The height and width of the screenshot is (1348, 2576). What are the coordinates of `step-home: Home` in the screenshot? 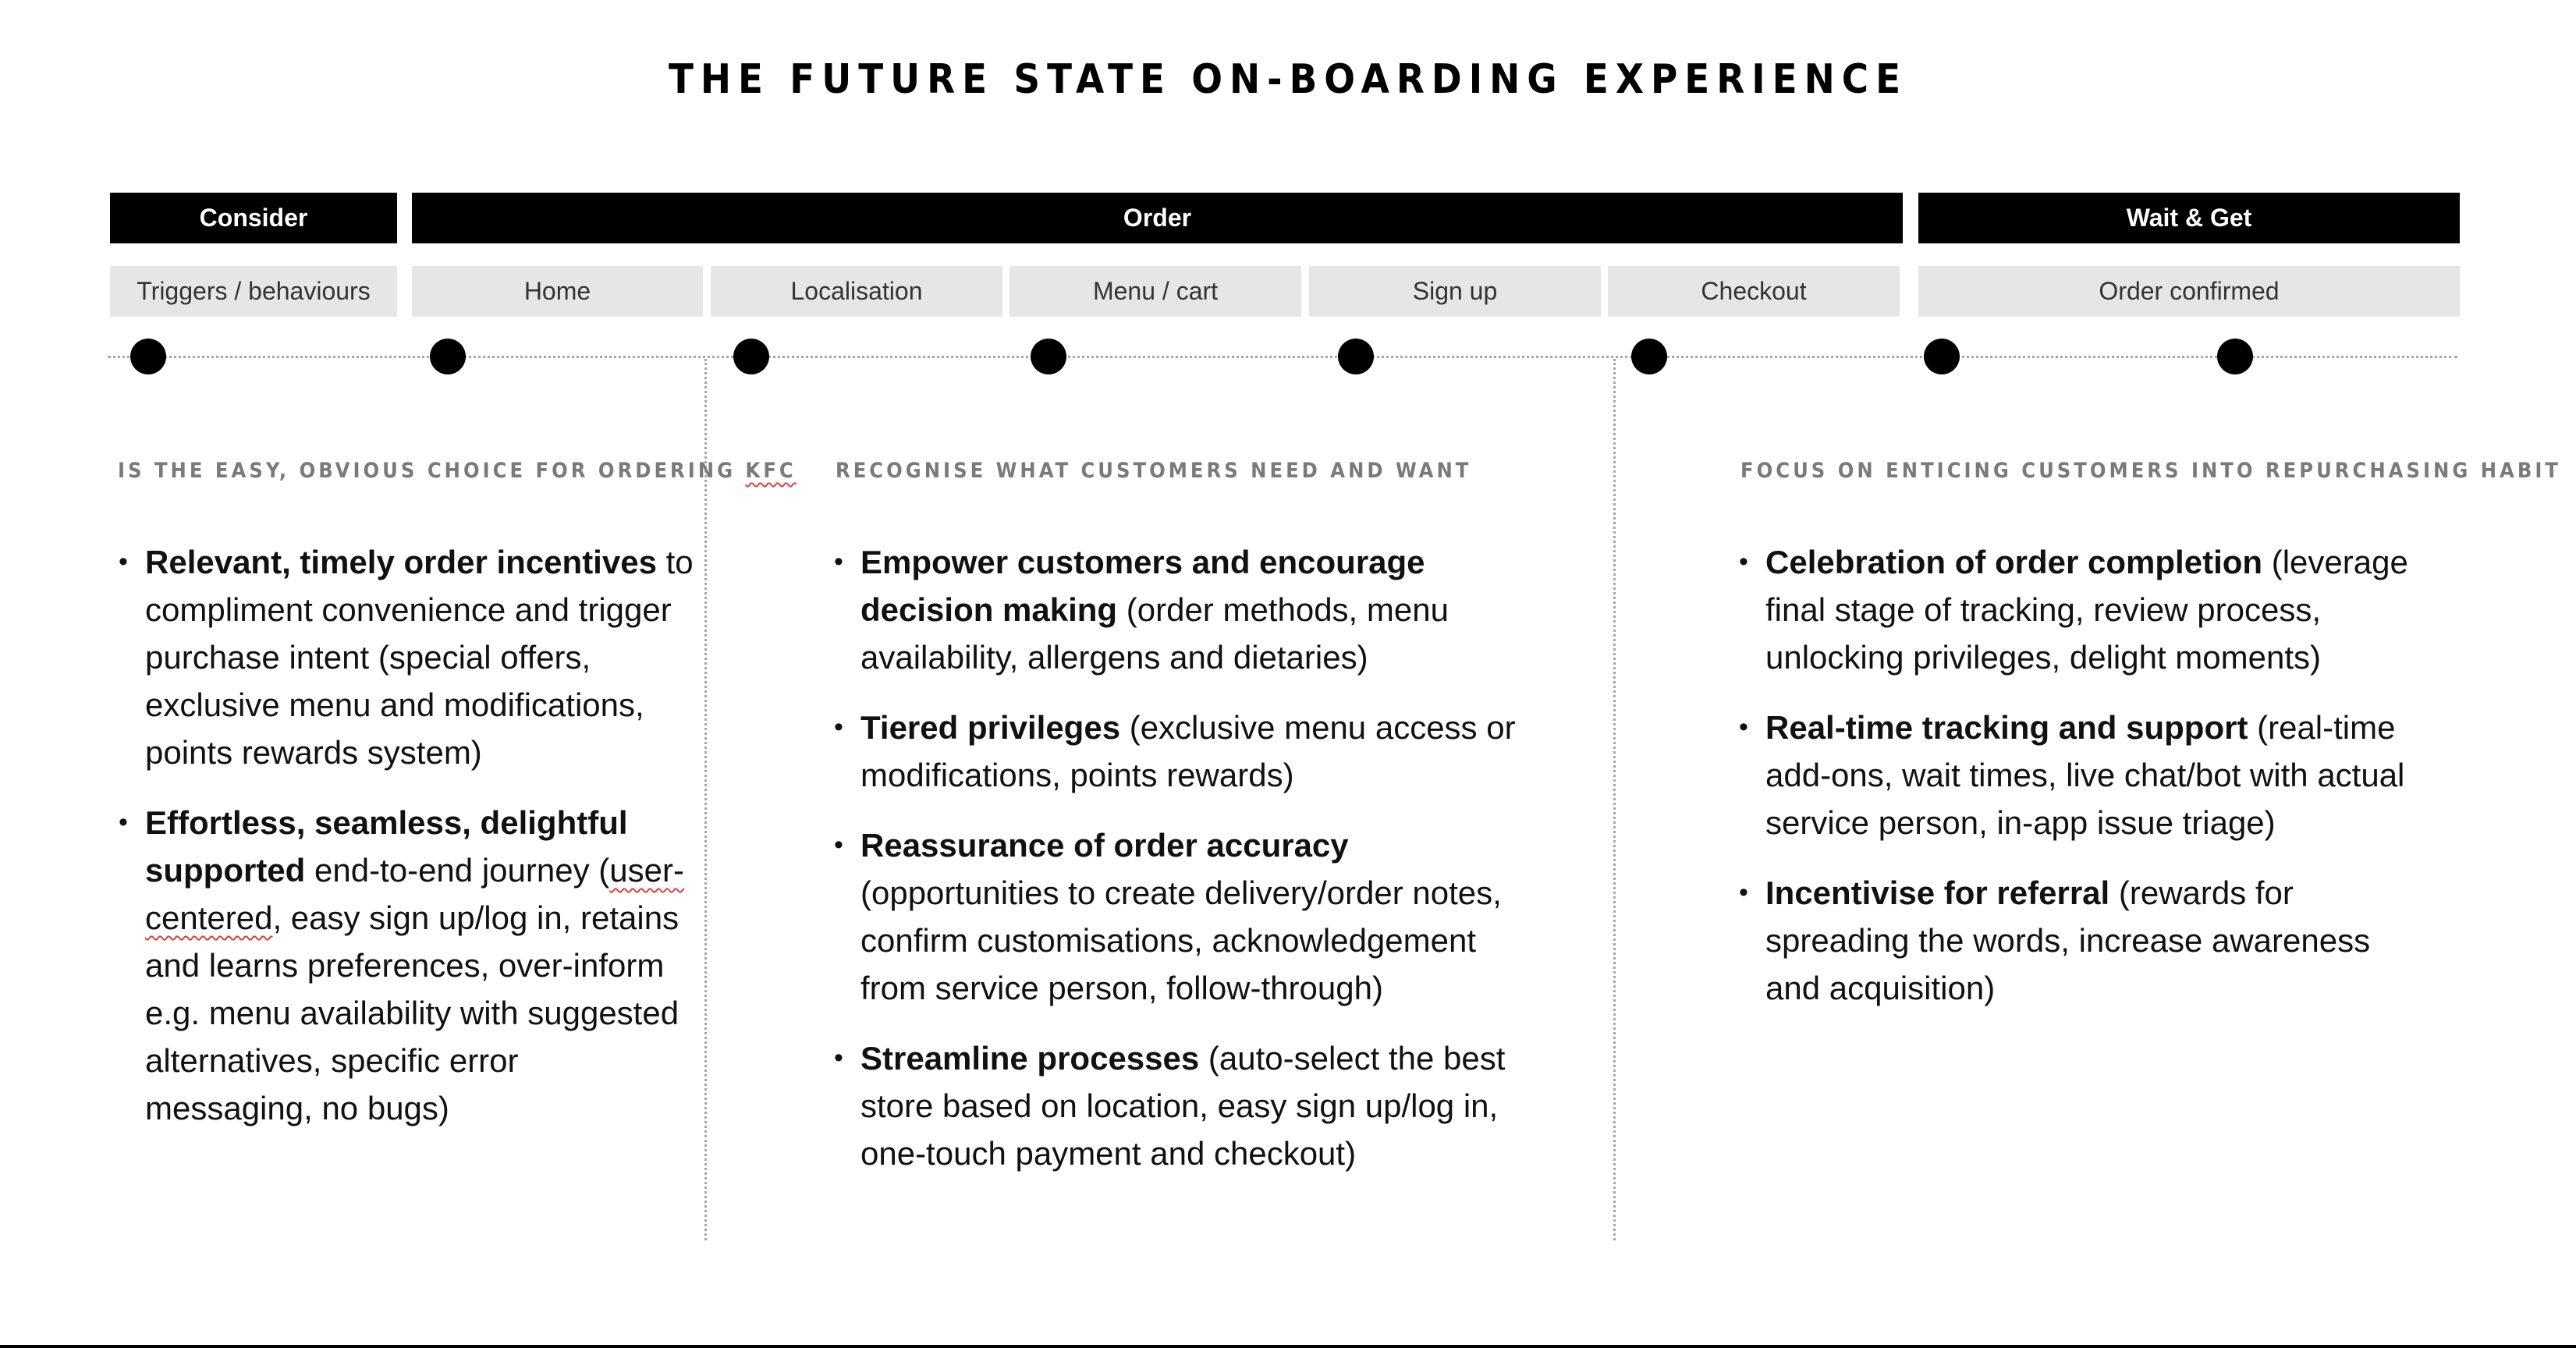 It's located at (557, 291).